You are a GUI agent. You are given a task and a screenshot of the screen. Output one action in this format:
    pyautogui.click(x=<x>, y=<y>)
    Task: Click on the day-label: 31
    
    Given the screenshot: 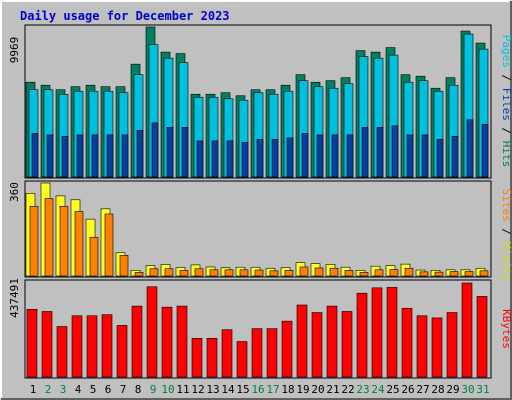 What is the action you would take?
    pyautogui.click(x=482, y=389)
    